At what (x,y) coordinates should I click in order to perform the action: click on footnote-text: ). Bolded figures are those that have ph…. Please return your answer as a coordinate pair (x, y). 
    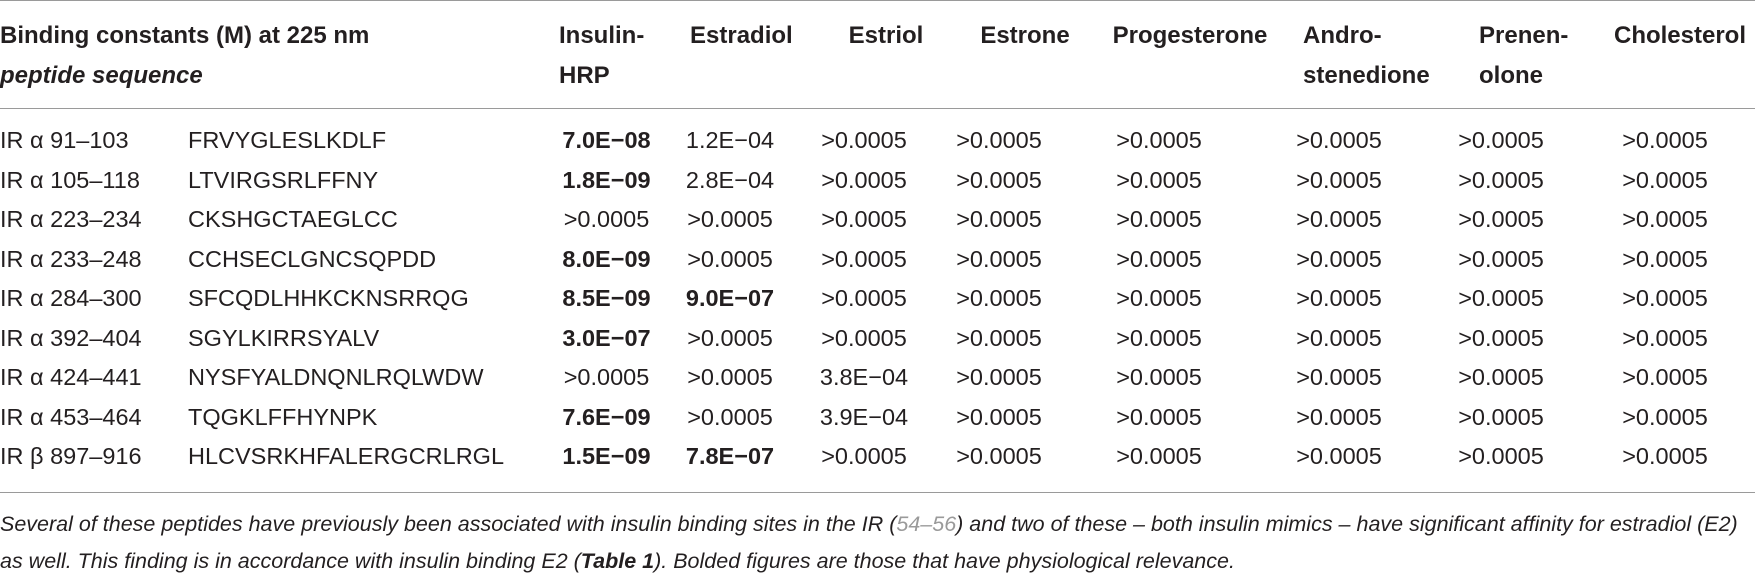
    Looking at the image, I should click on (944, 561).